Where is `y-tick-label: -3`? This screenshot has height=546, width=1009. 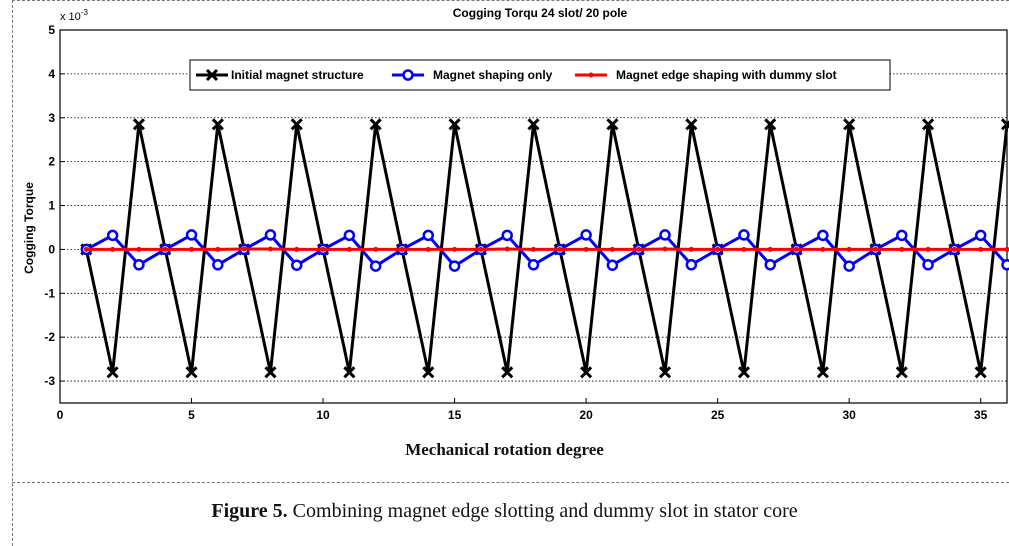
y-tick-label: -3 is located at coordinates (49, 381).